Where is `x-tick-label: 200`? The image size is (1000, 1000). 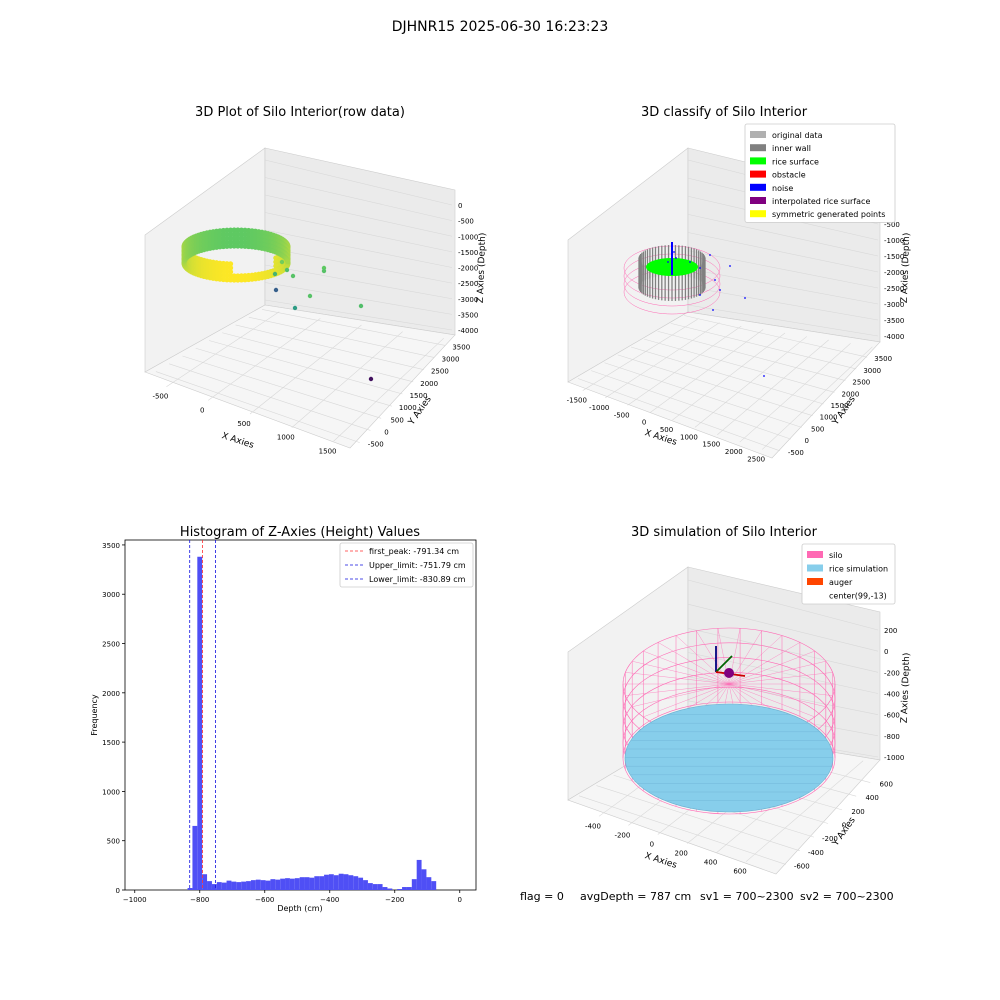
x-tick-label: 200 is located at coordinates (681, 854).